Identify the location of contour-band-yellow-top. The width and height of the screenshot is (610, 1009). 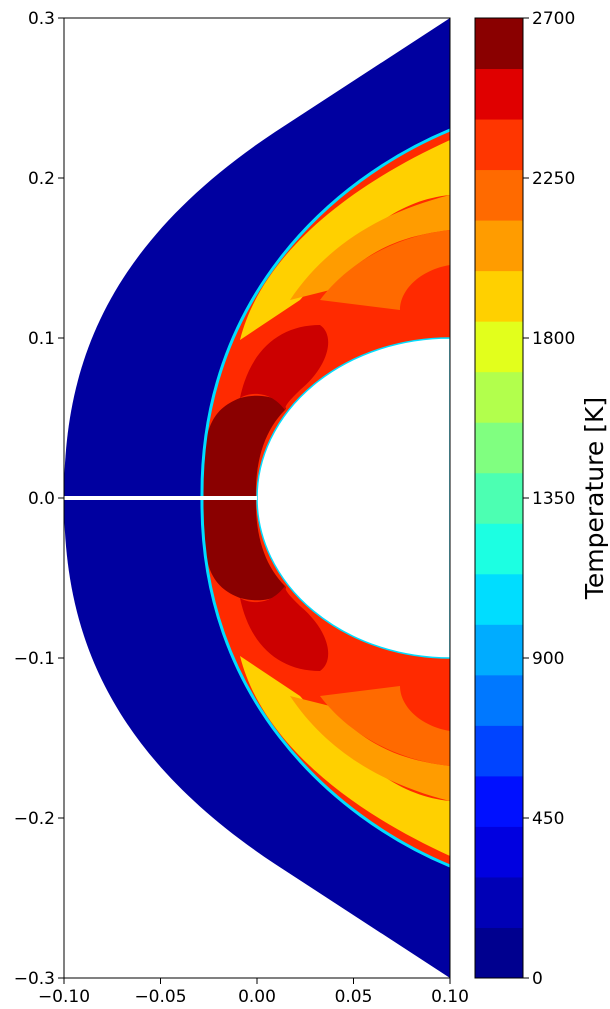
(345, 240).